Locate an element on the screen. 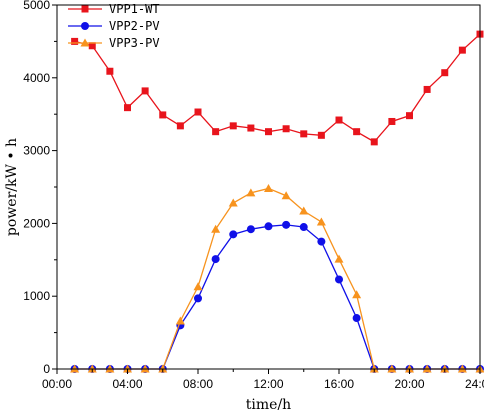  legend-item: VPP1-WT is located at coordinates (114, 9).